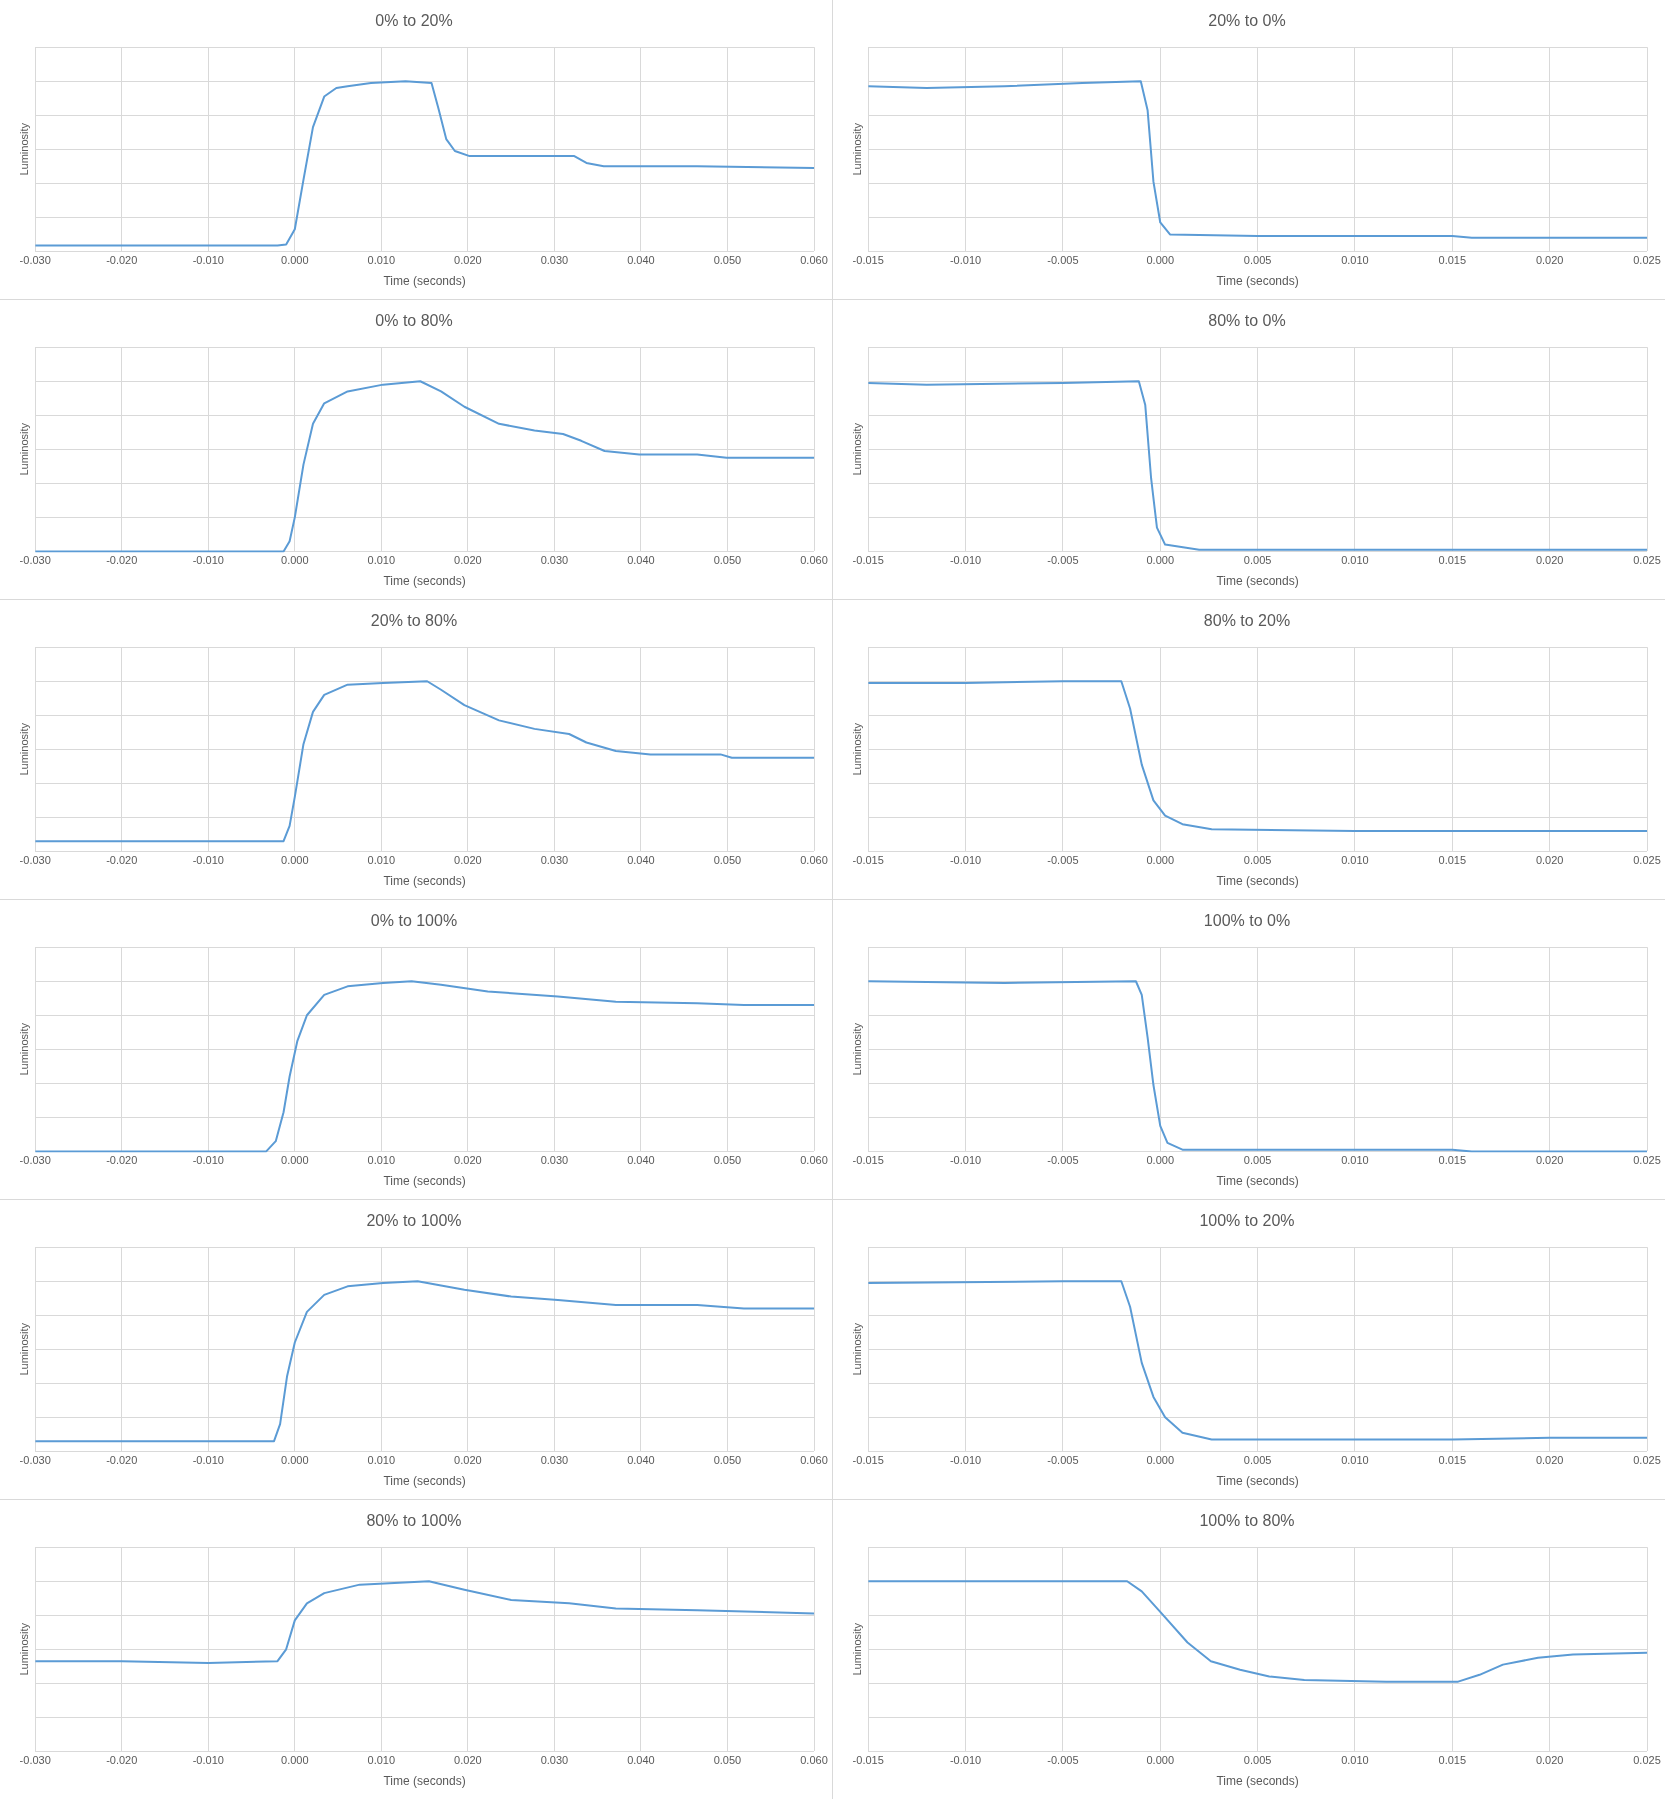 The image size is (1665, 1800). What do you see at coordinates (414, 21) in the screenshot?
I see `chart-title: 0% to 20%` at bounding box center [414, 21].